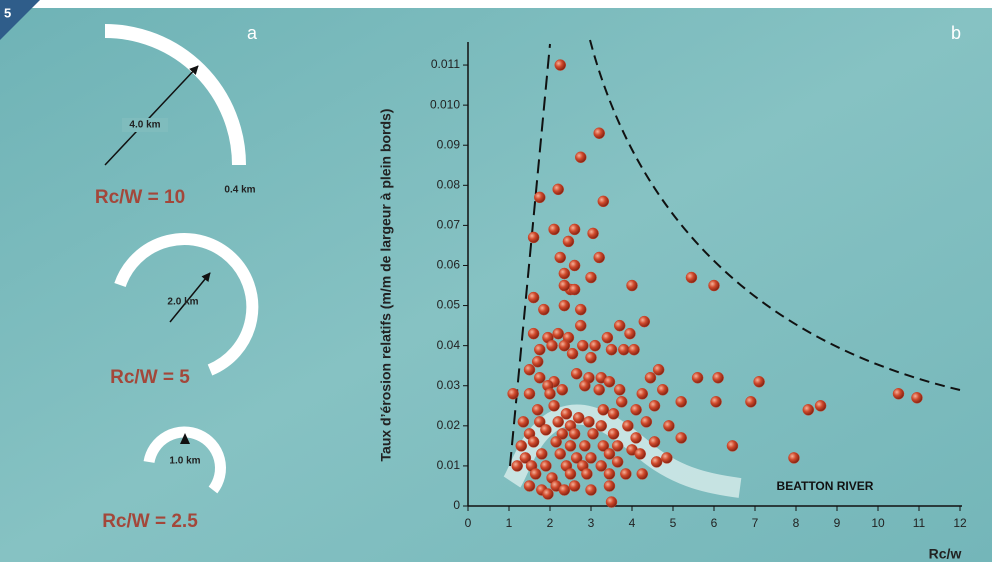  I want to click on x-axis-label: Rc/w, so click(945, 554).